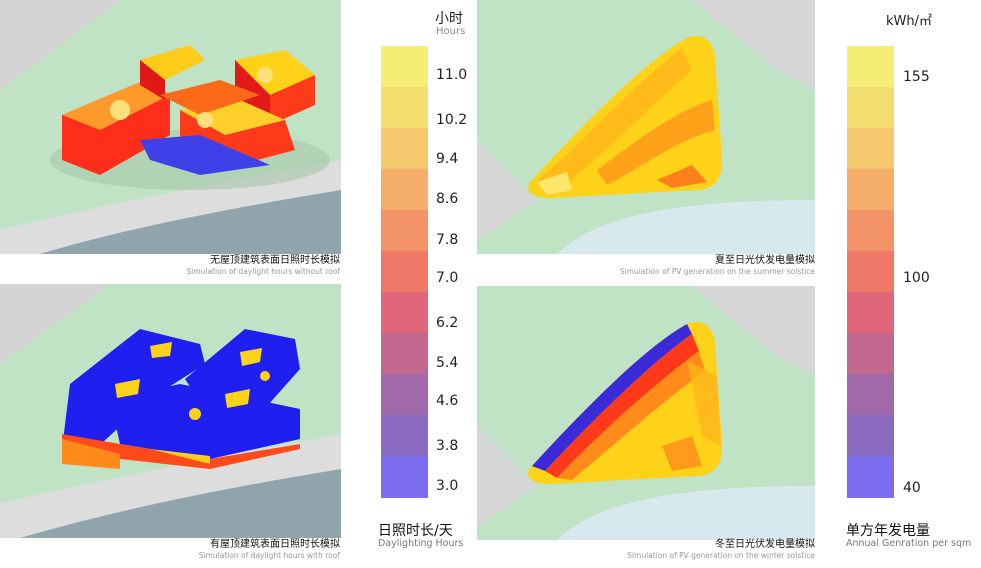 Image resolution: width=981 pixels, height=568 pixels. I want to click on legend-unit: kWh/㎡, so click(909, 21).